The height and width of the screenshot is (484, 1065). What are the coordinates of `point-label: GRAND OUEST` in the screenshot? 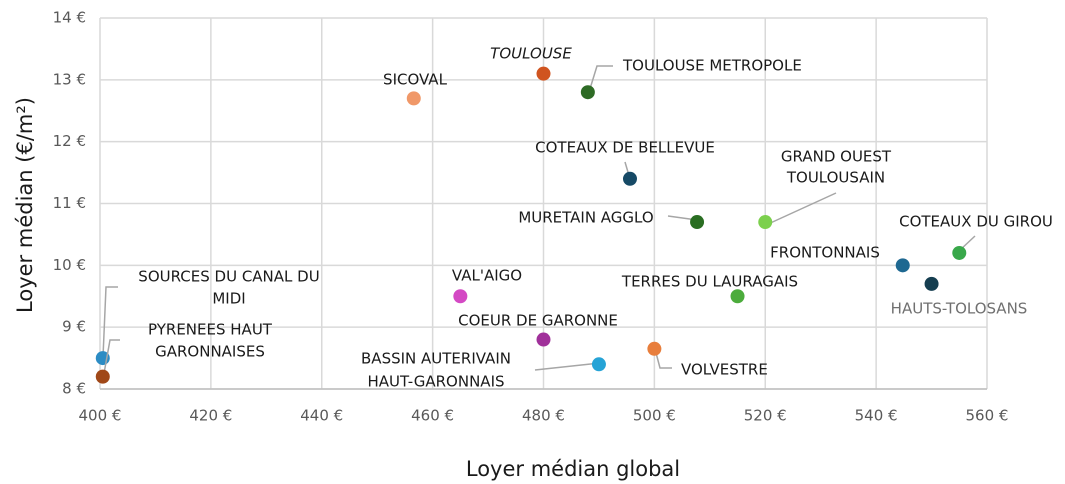 It's located at (836, 157).